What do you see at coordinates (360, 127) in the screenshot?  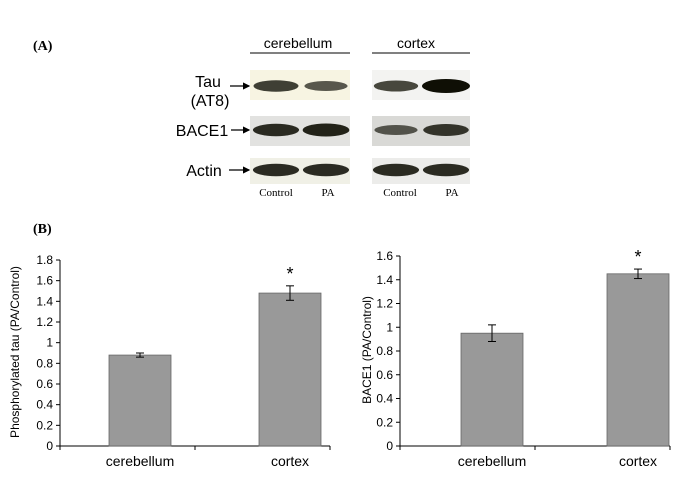 I see `western-blots` at bounding box center [360, 127].